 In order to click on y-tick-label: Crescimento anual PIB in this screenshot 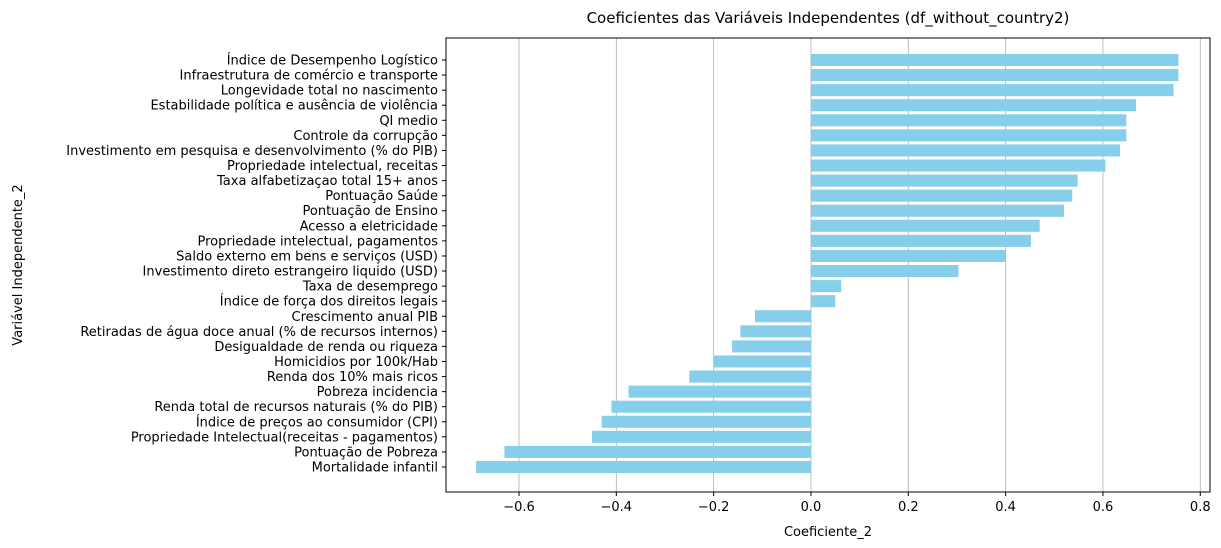, I will do `click(365, 317)`.